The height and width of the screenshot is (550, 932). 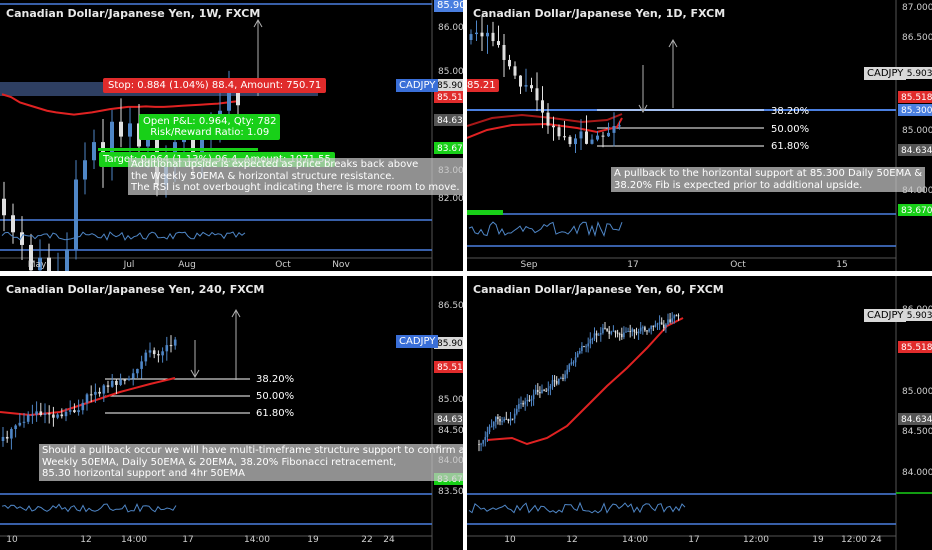 I want to click on chart-title: Canadian Dollar/Japanese Yen, 1W, FXCM, so click(x=133, y=13).